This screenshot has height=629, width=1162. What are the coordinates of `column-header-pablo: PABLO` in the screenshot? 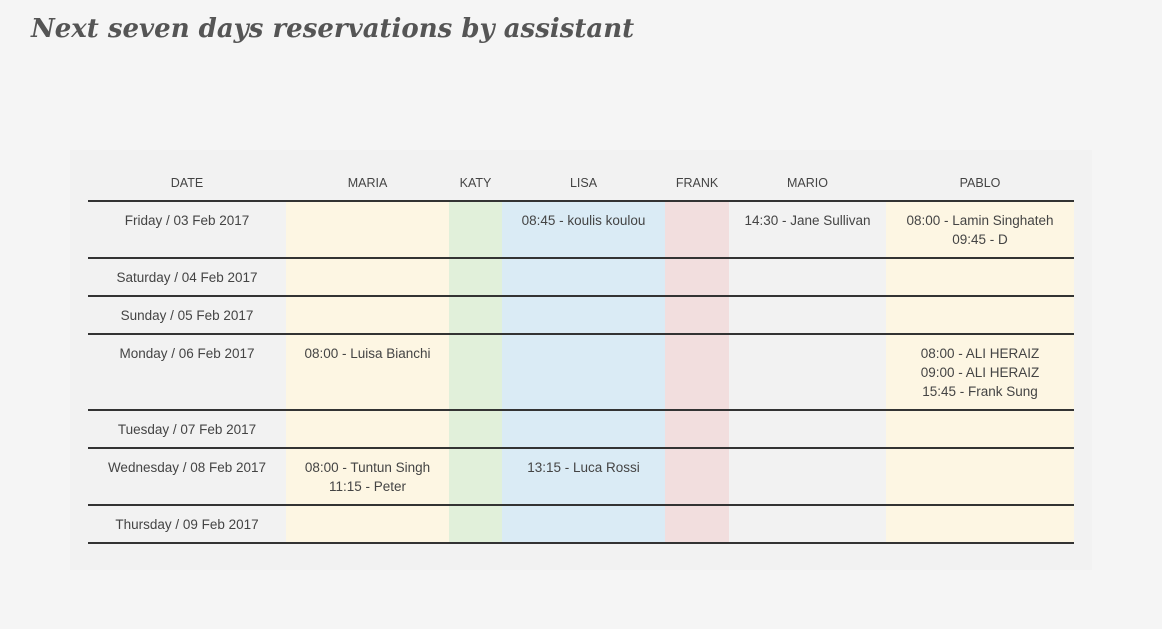 It's located at (980, 184).